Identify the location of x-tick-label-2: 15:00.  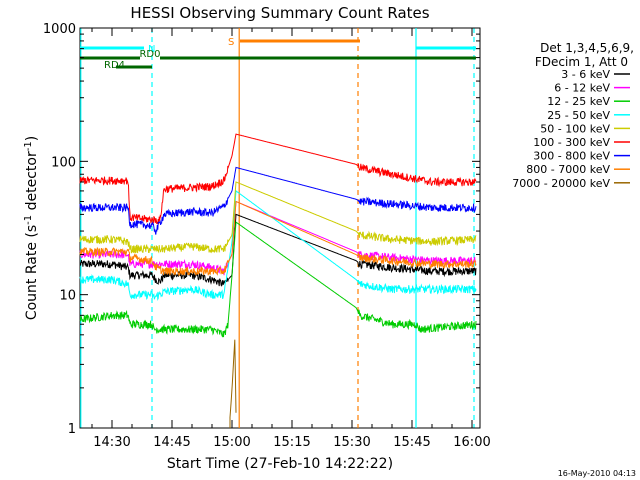
(231, 442).